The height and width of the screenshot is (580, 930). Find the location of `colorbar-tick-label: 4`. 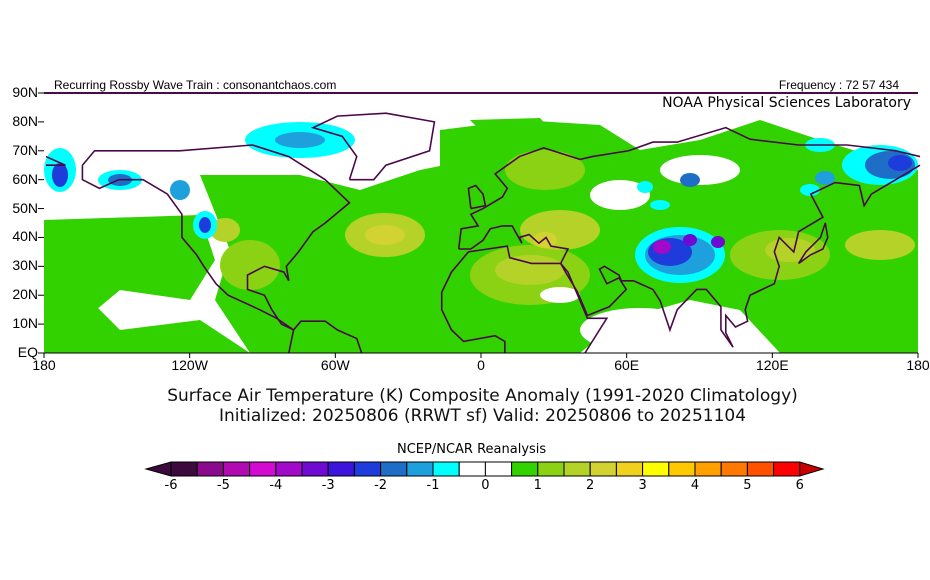

colorbar-tick-label: 4 is located at coordinates (695, 485).